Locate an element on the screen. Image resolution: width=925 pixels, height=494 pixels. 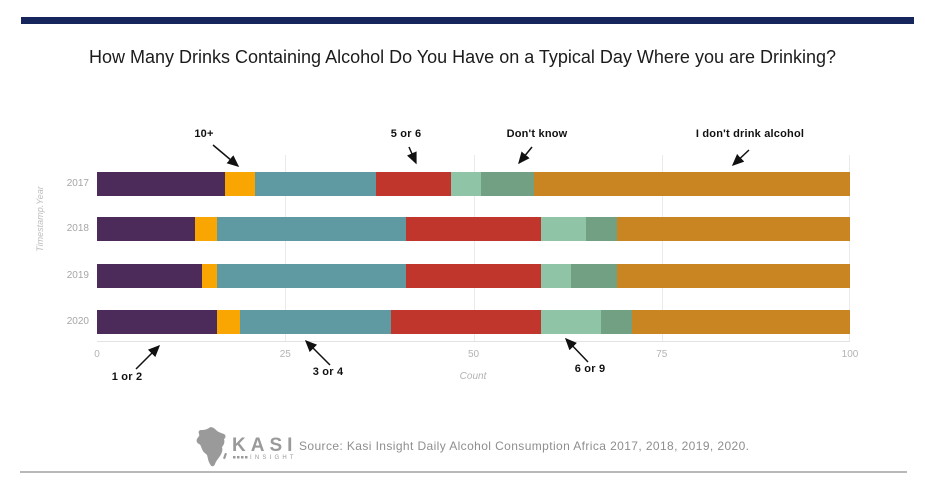
kasi-logo: KASI INSIGHT is located at coordinates (246, 447).